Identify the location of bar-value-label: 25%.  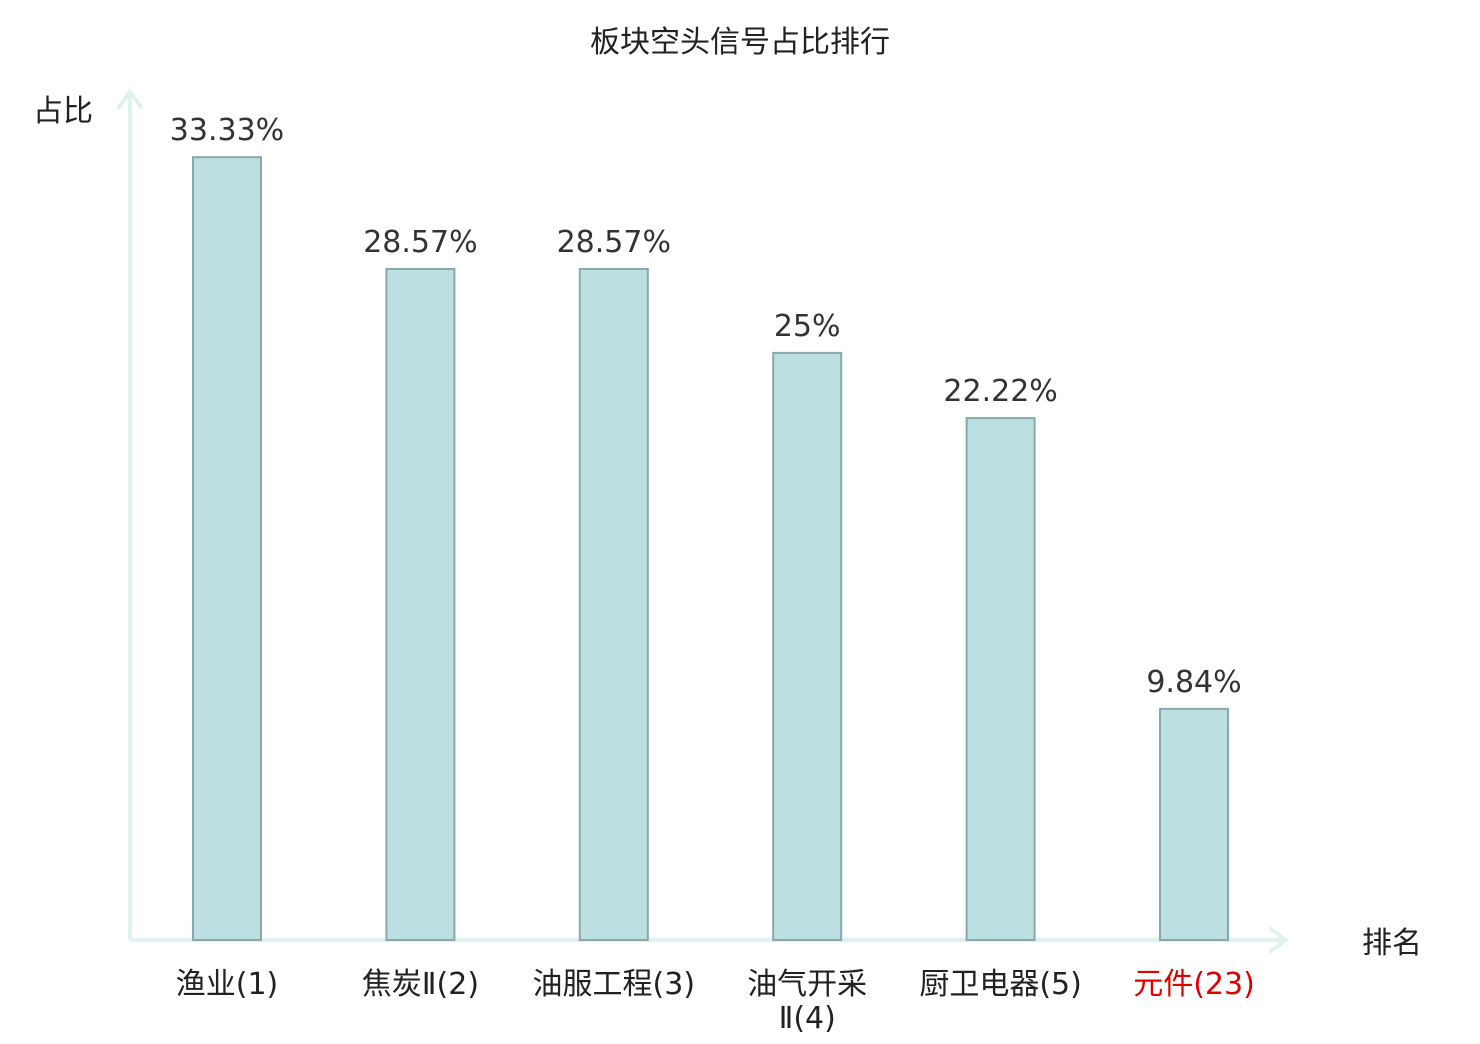
(807, 326).